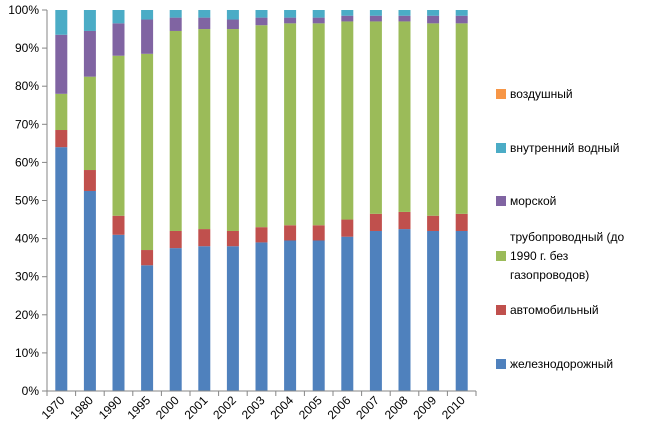 Image resolution: width=668 pixels, height=446 pixels. What do you see at coordinates (549, 275) in the screenshot?
I see `legend-label: газопроводов)` at bounding box center [549, 275].